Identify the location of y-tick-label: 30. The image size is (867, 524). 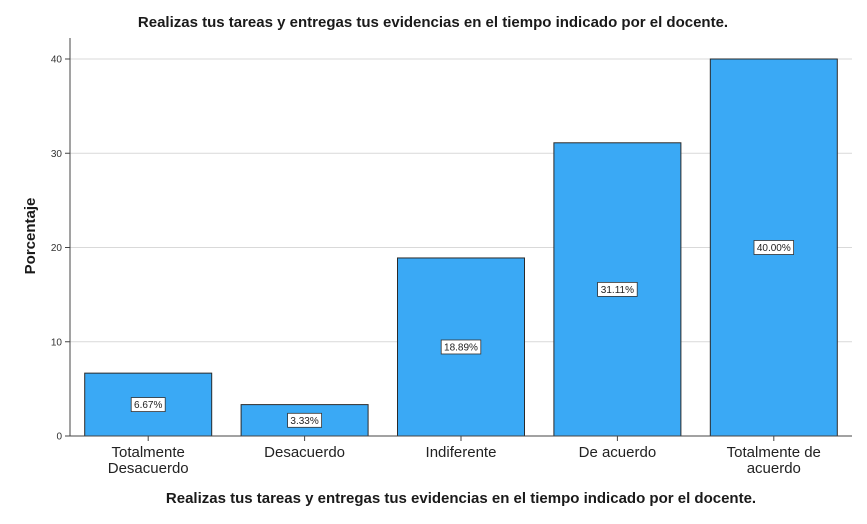
(57, 154).